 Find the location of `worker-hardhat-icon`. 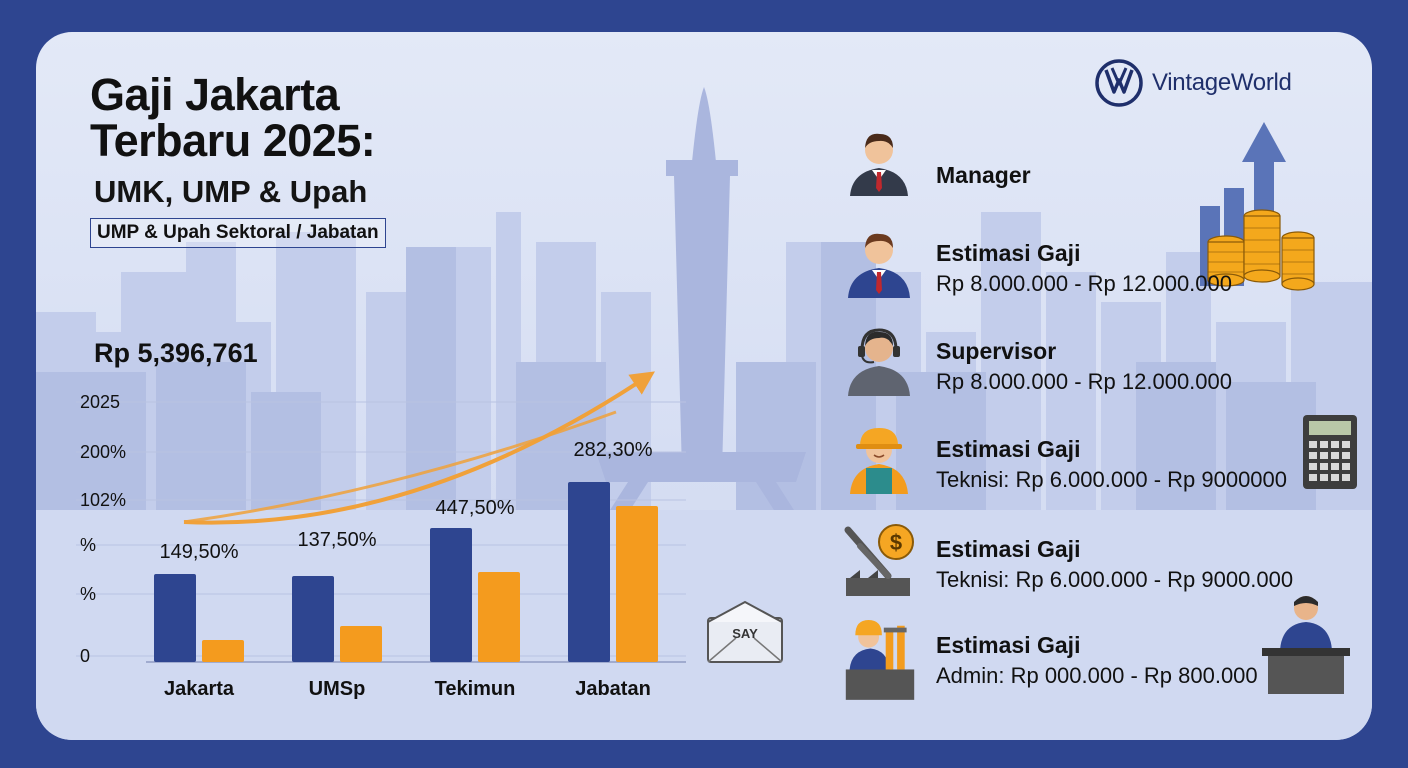

worker-hardhat-icon is located at coordinates (879, 461).